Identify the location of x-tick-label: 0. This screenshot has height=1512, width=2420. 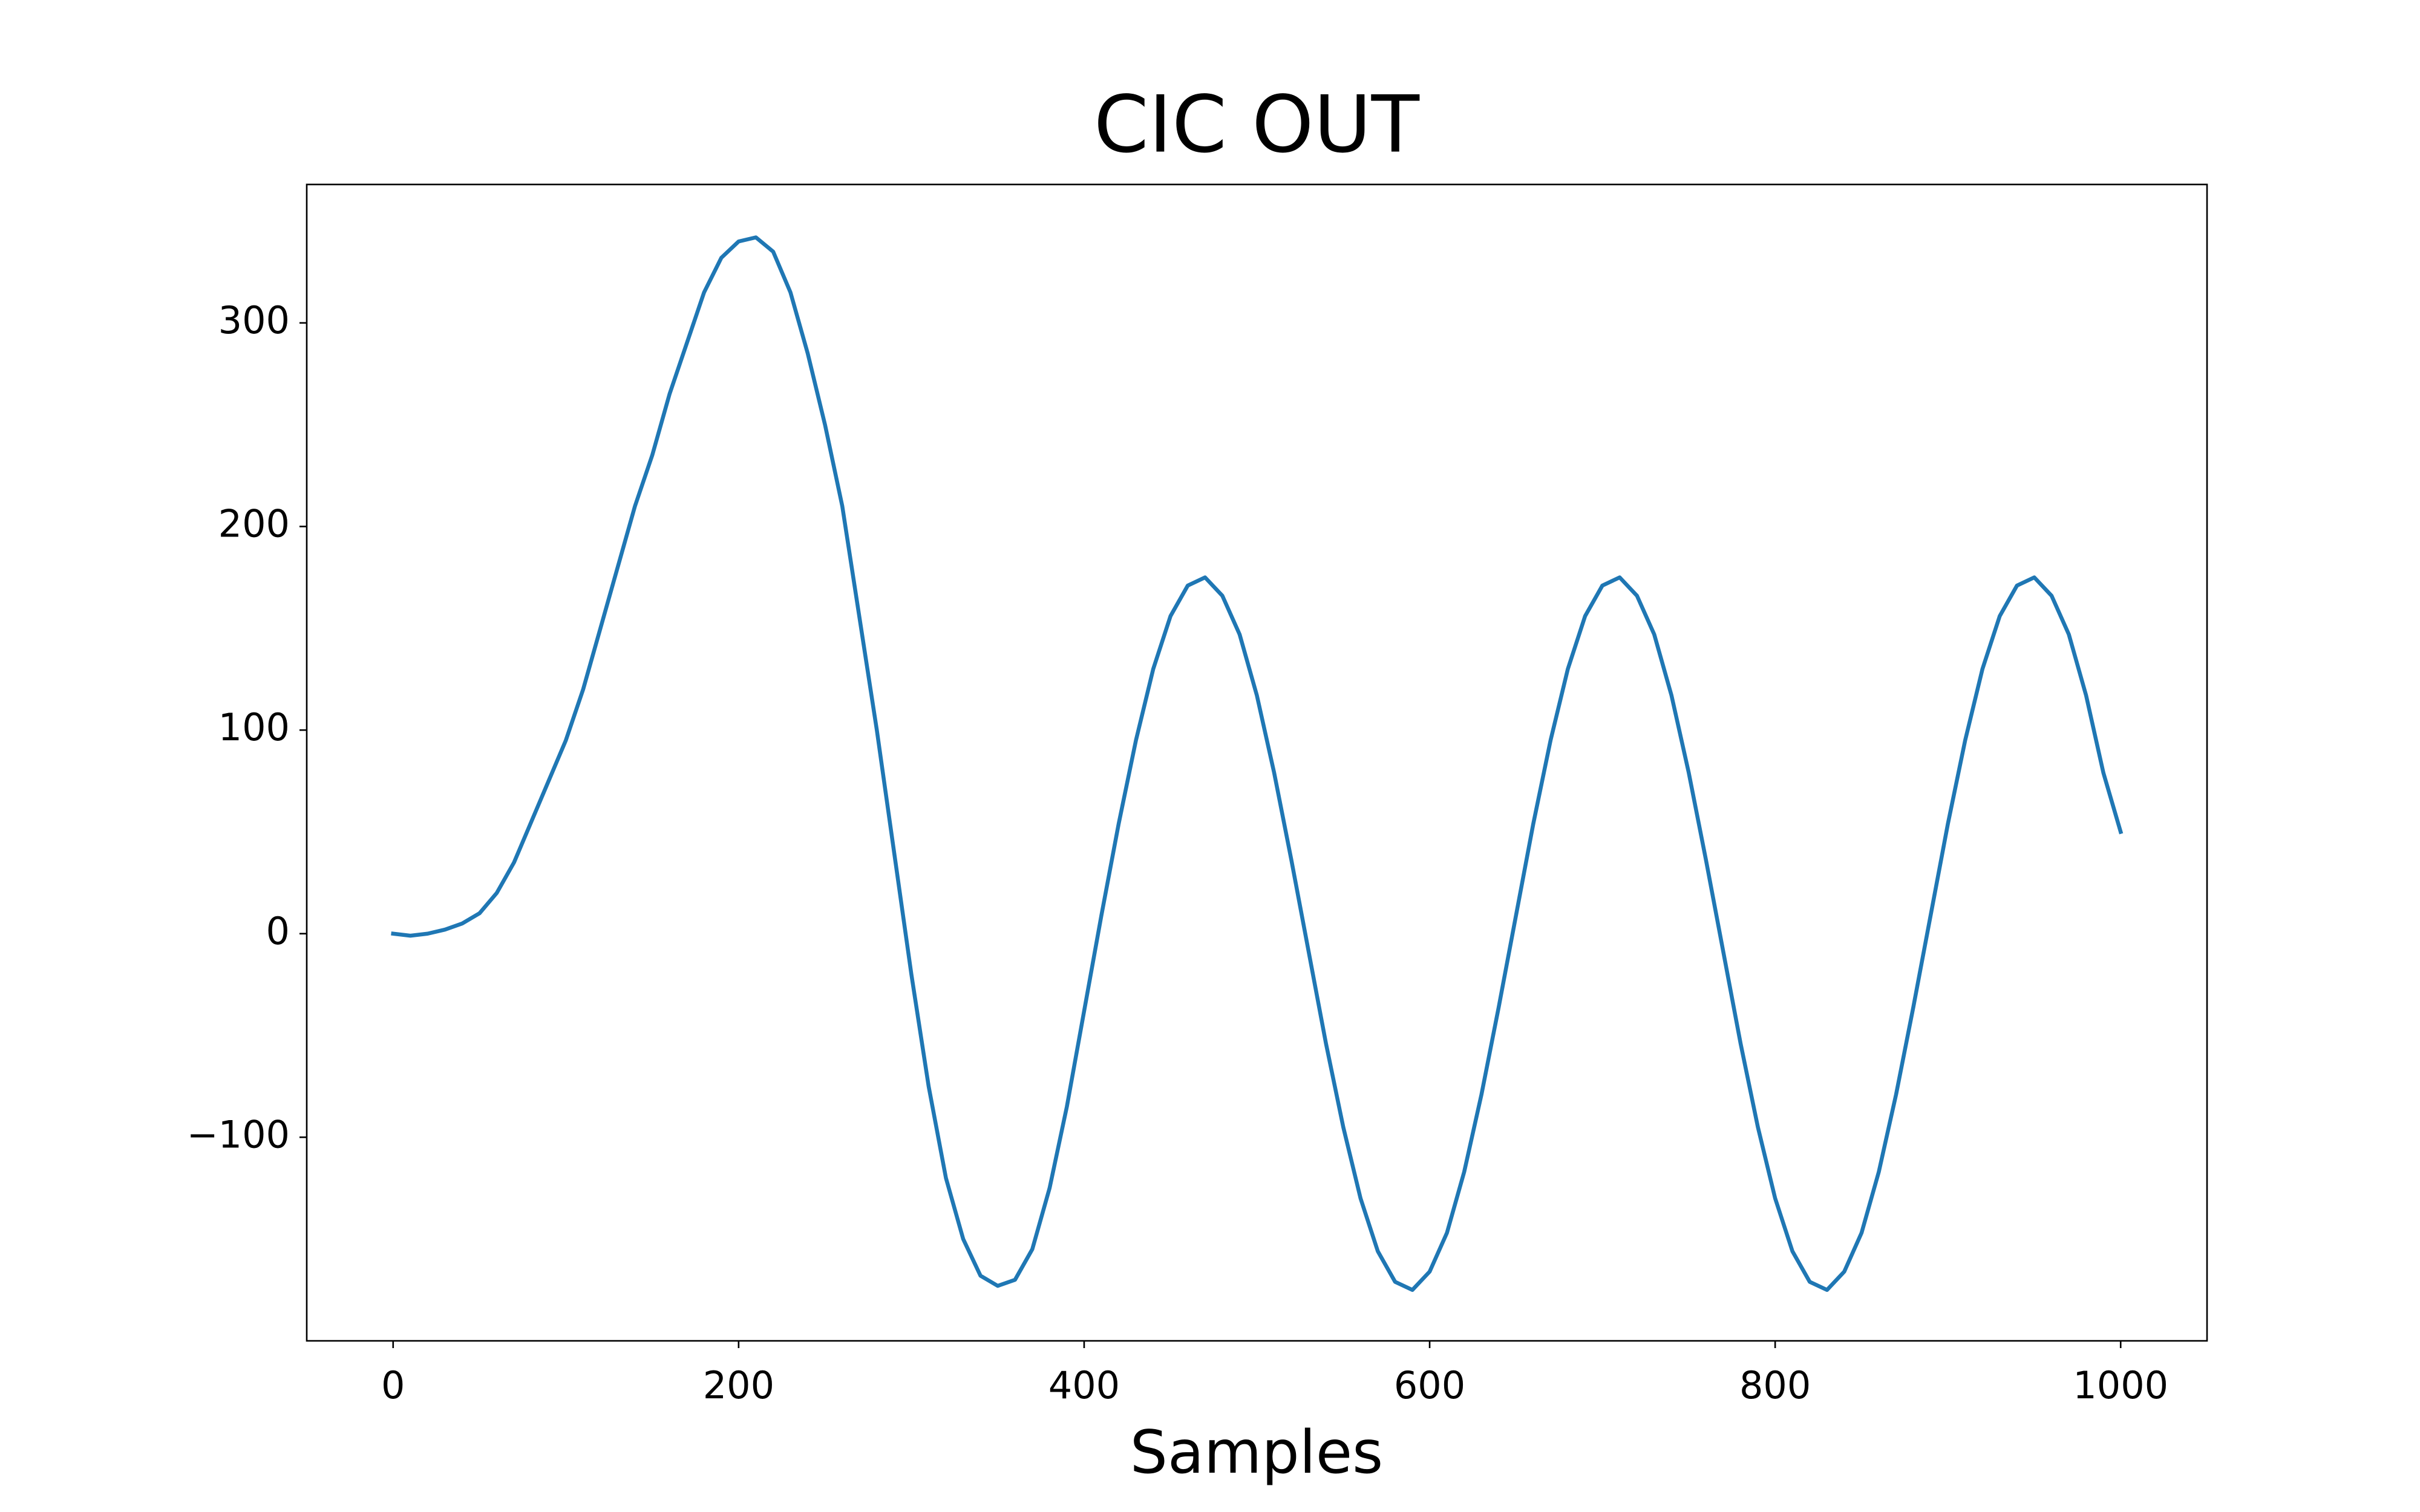
(393, 1385).